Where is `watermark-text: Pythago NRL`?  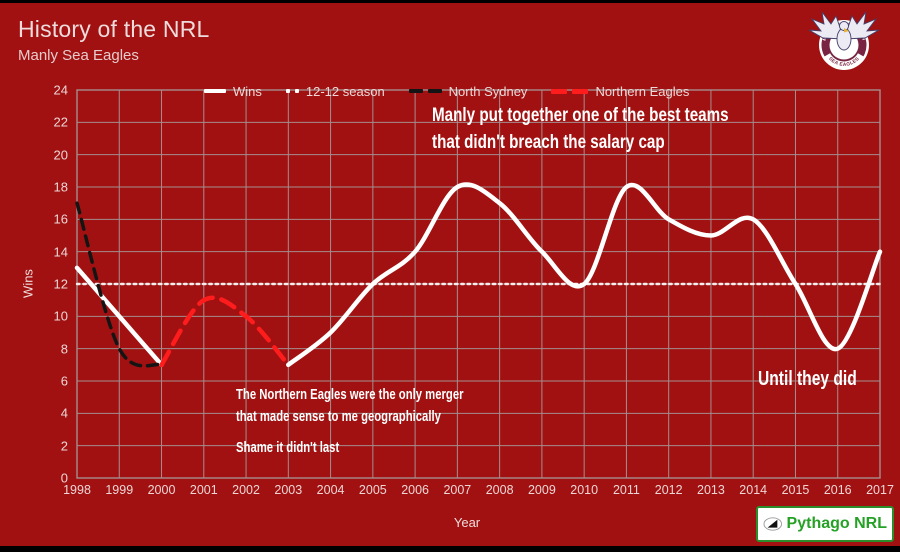
watermark-text: Pythago NRL is located at coordinates (836, 523).